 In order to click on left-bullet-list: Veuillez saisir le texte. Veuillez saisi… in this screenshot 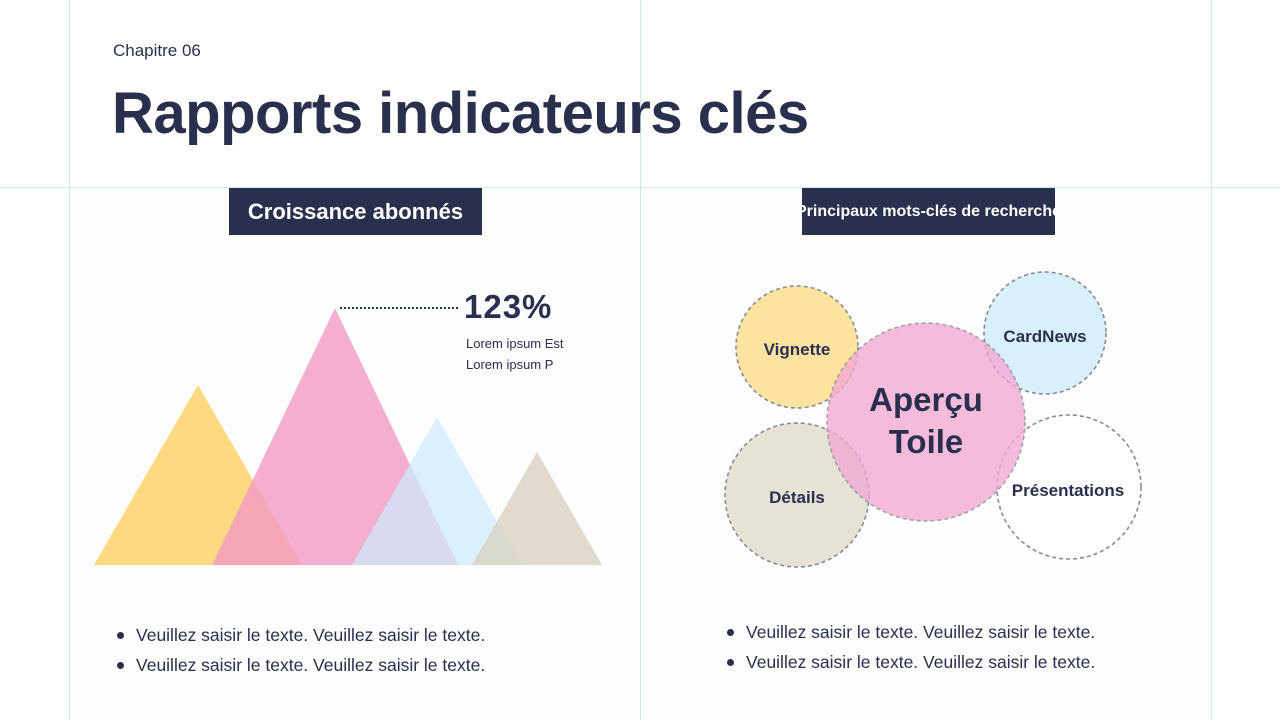, I will do `click(299, 655)`.